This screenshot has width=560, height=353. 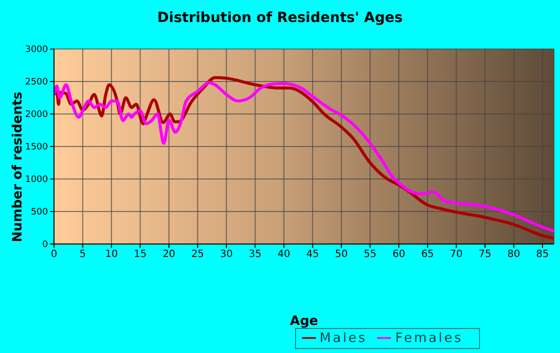 I want to click on x-tick-label: 30, so click(x=226, y=254).